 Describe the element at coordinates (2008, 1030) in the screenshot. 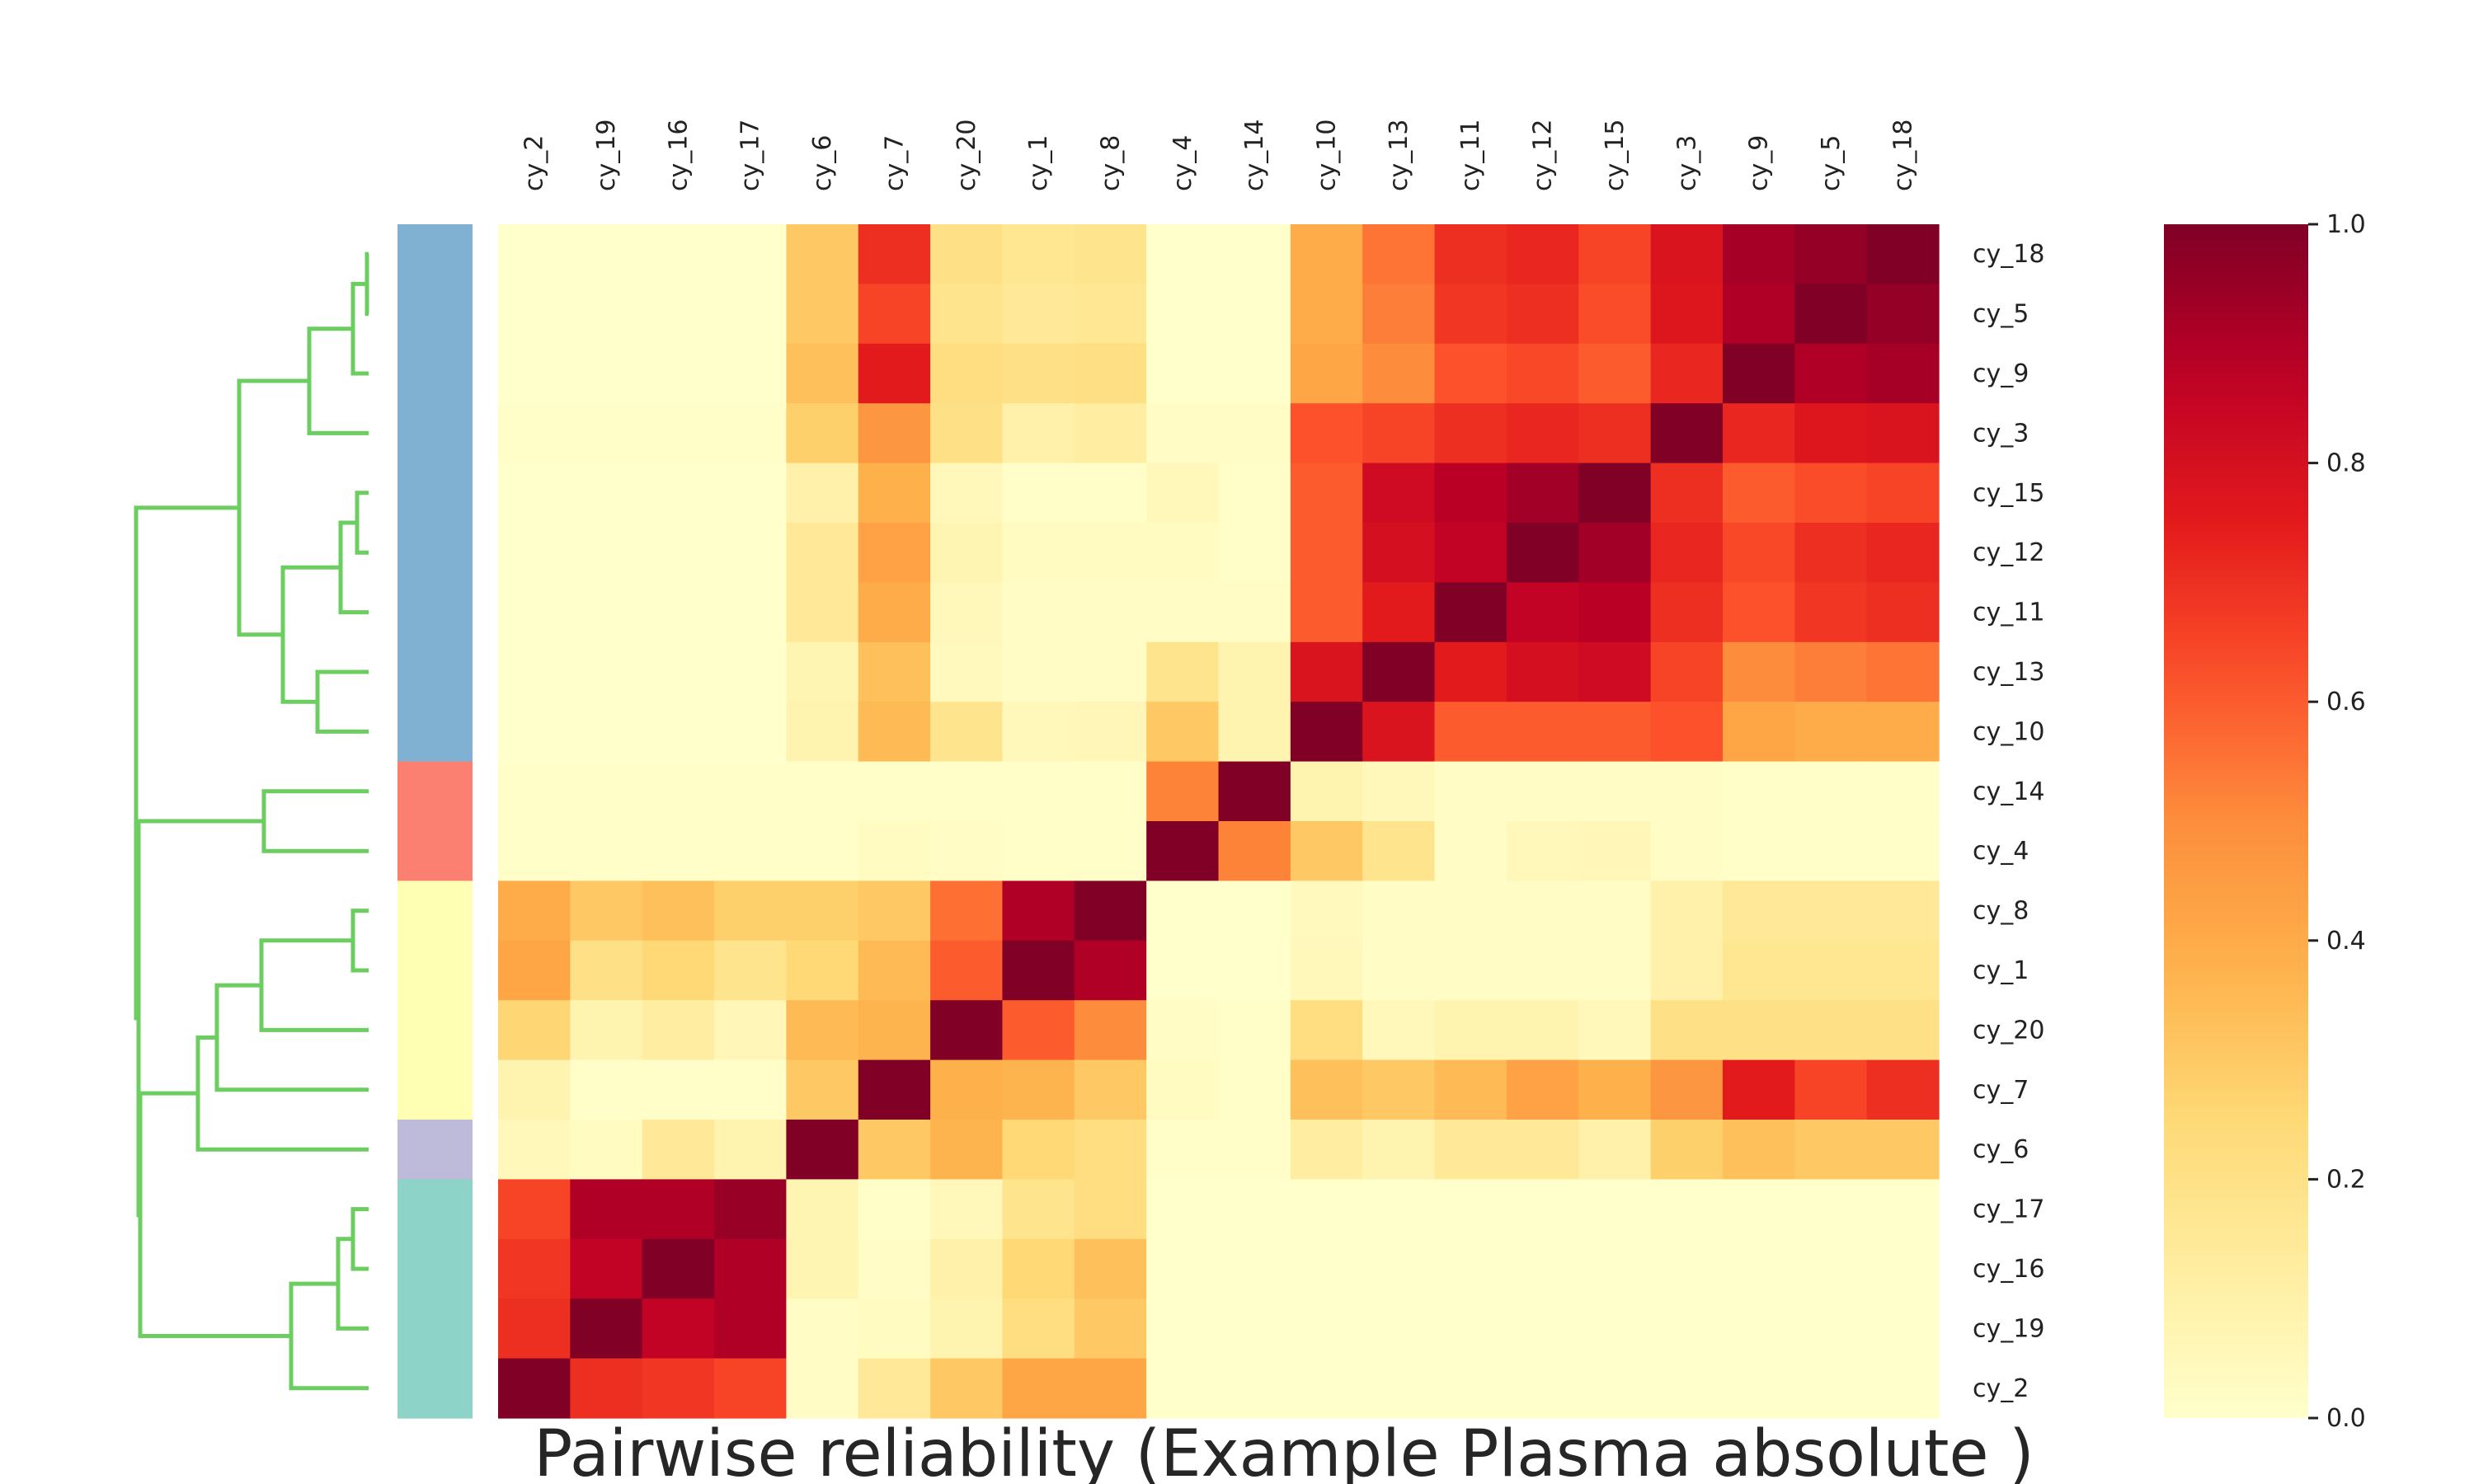

I see `row-label-cy_20: cy_20` at that location.